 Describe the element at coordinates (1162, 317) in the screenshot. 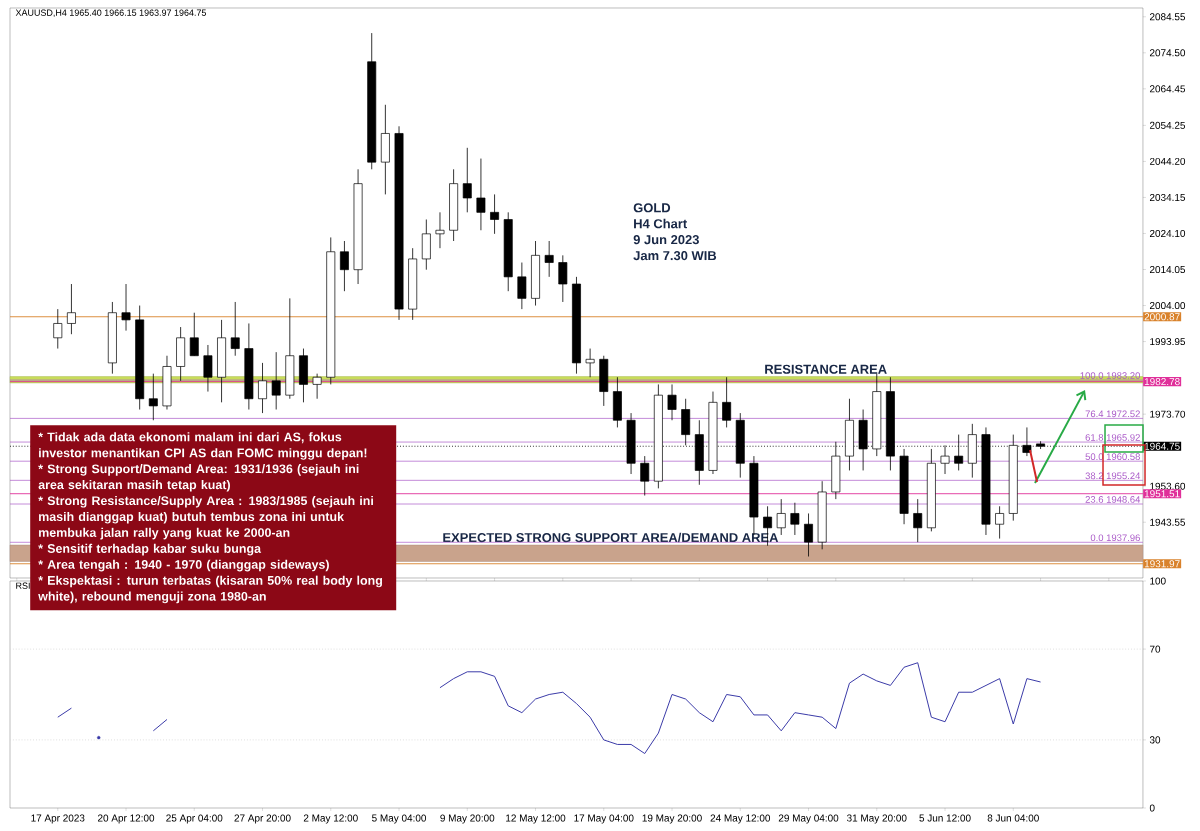

I see `ref-line-label: 2000.87` at that location.